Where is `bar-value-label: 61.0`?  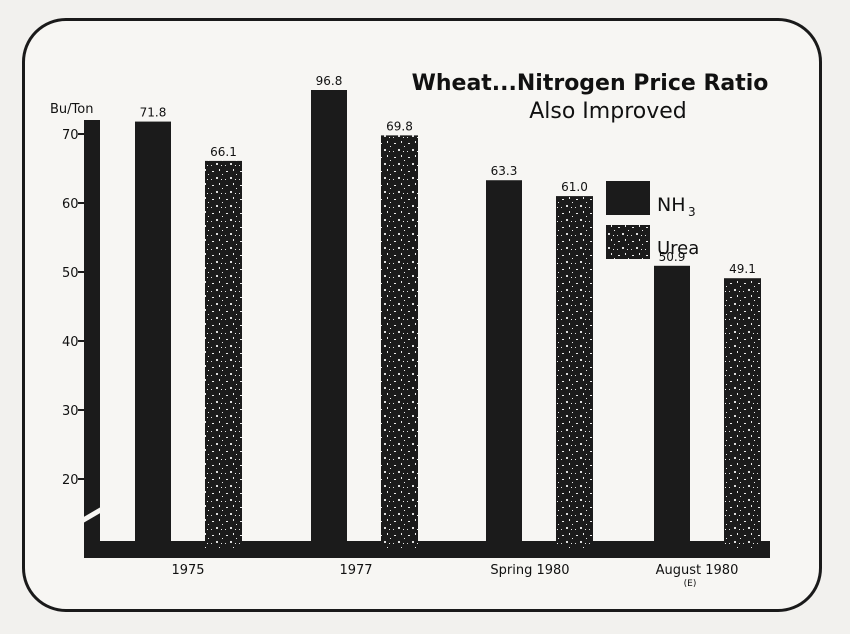 bar-value-label: 61.0 is located at coordinates (574, 187).